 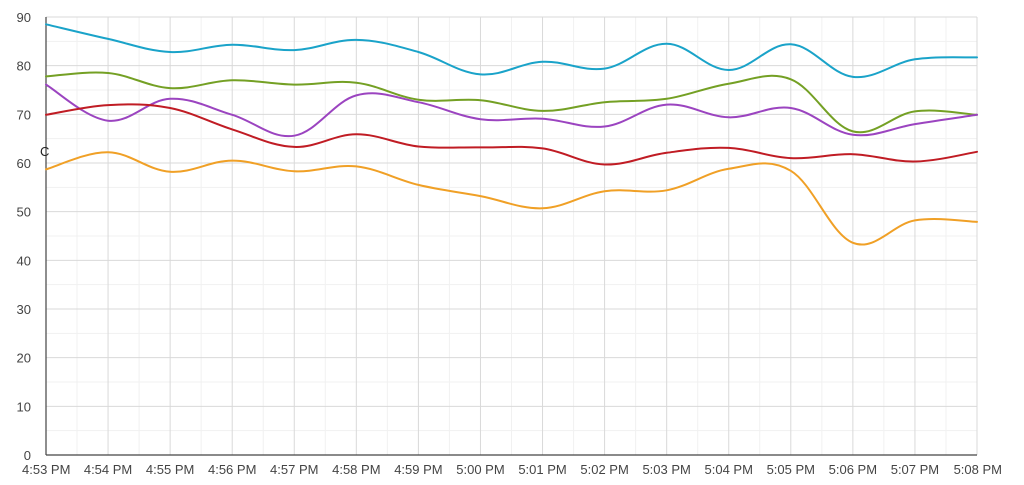 I want to click on x-tick-label: 5:04 PM, so click(x=729, y=469).